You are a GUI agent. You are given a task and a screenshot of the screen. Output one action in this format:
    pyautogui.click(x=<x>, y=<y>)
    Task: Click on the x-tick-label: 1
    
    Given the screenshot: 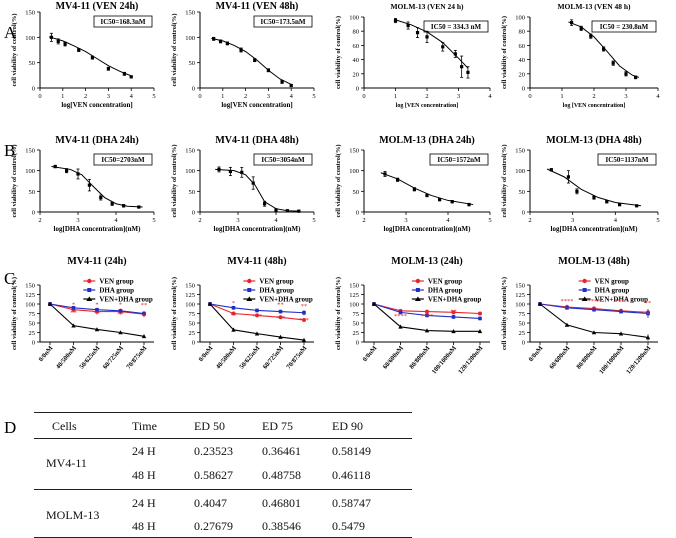 What is the action you would take?
    pyautogui.click(x=62, y=96)
    